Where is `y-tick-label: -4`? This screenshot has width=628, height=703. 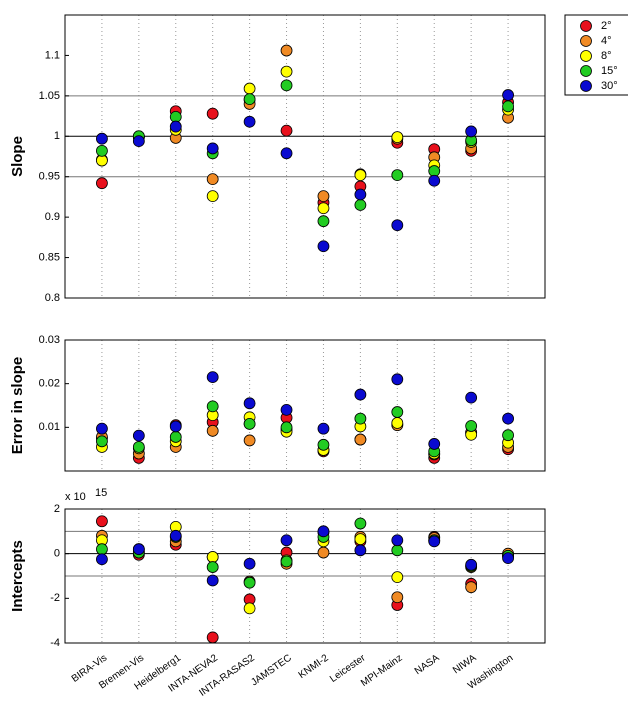
y-tick-label: -4 is located at coordinates (55, 643).